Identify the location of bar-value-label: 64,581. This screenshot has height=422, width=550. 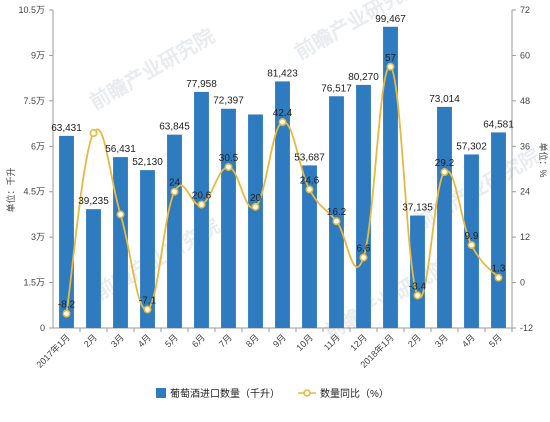
(498, 124).